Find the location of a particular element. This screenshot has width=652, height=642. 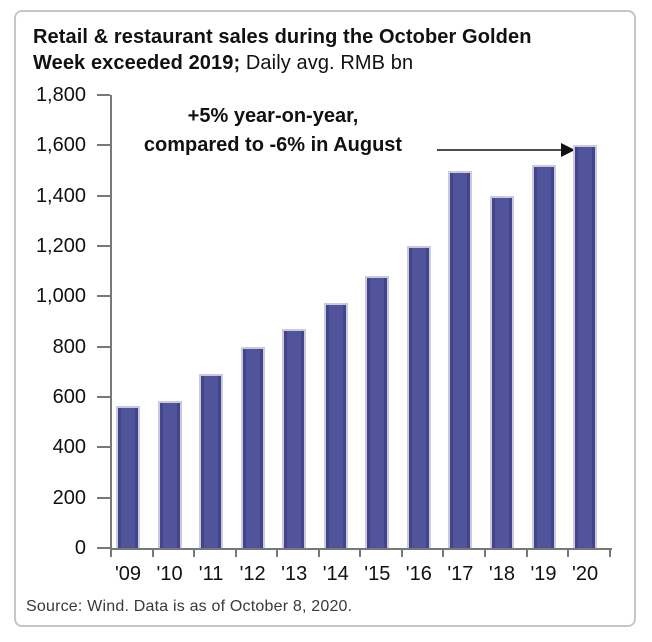

x-axis-label: '14 is located at coordinates (335, 574).